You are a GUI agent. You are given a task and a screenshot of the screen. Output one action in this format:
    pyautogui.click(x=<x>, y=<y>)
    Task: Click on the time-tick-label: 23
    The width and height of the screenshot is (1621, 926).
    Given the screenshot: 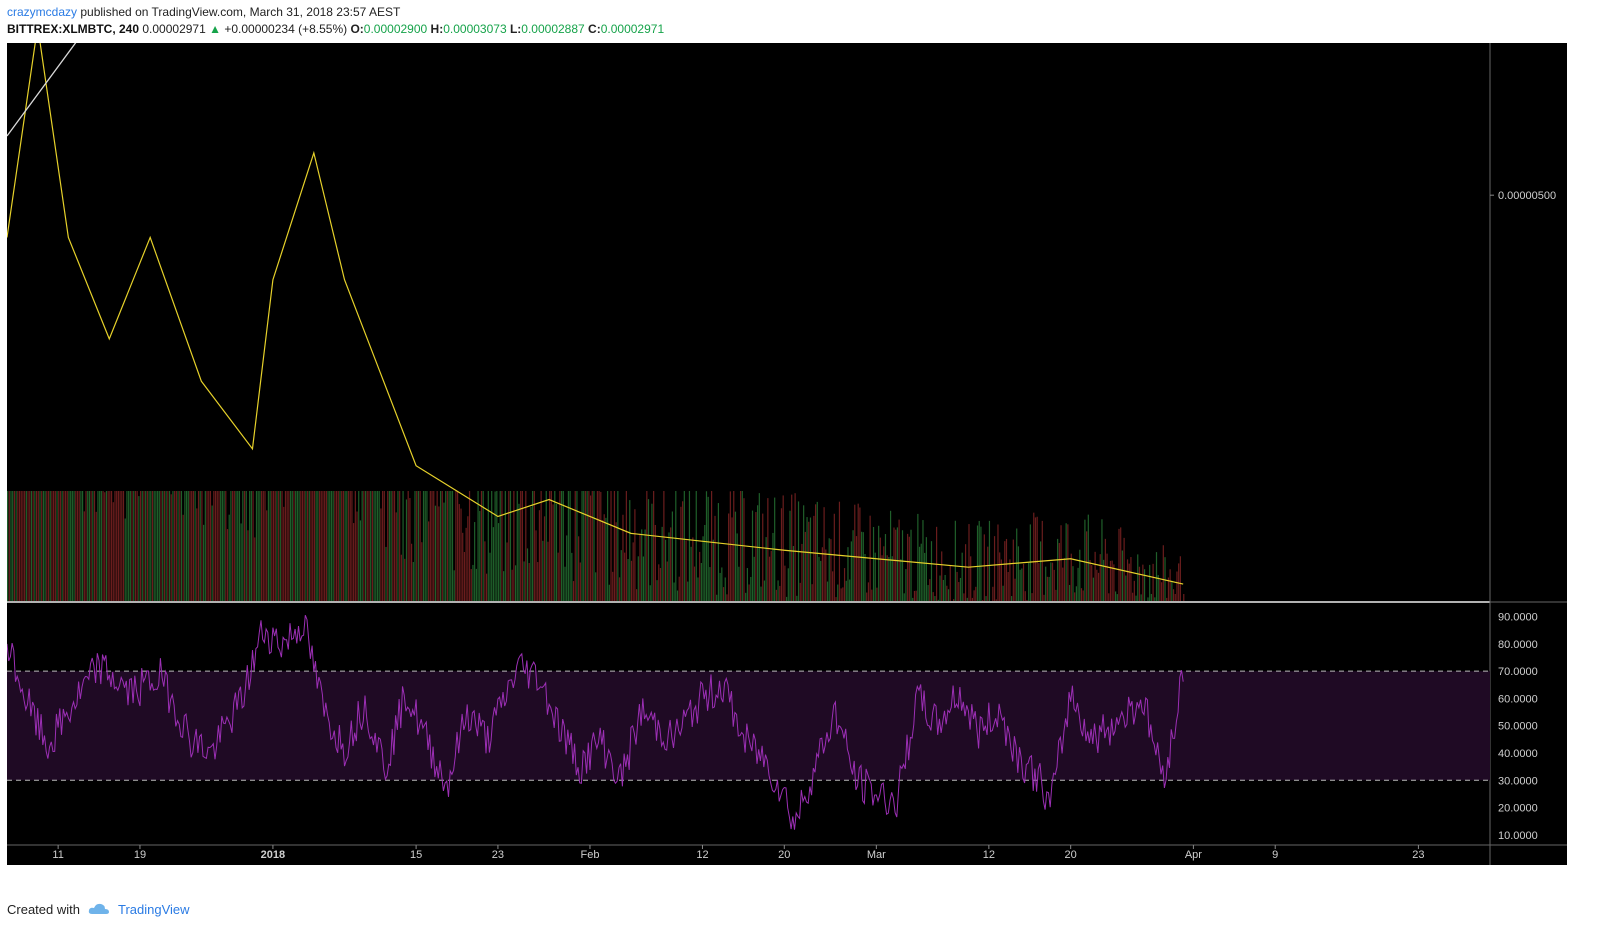 What is the action you would take?
    pyautogui.click(x=1418, y=855)
    